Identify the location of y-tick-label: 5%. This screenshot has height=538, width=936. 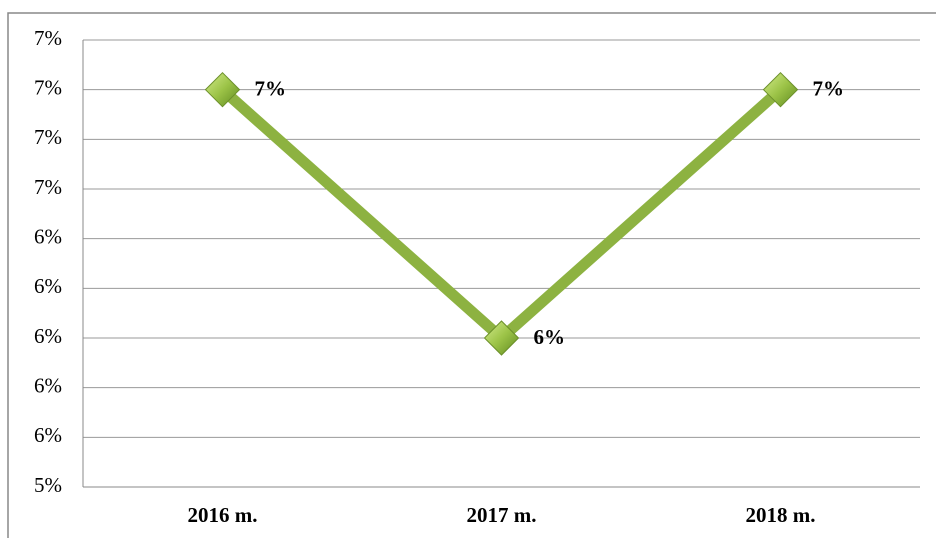
(48, 485).